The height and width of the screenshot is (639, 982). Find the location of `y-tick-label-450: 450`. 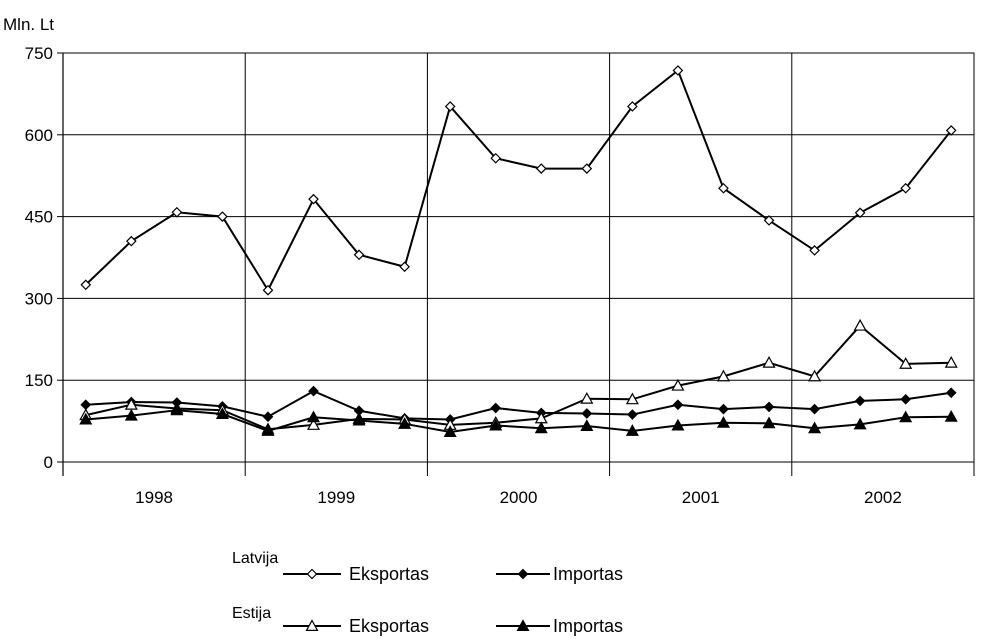

y-tick-label-450: 450 is located at coordinates (39, 217).